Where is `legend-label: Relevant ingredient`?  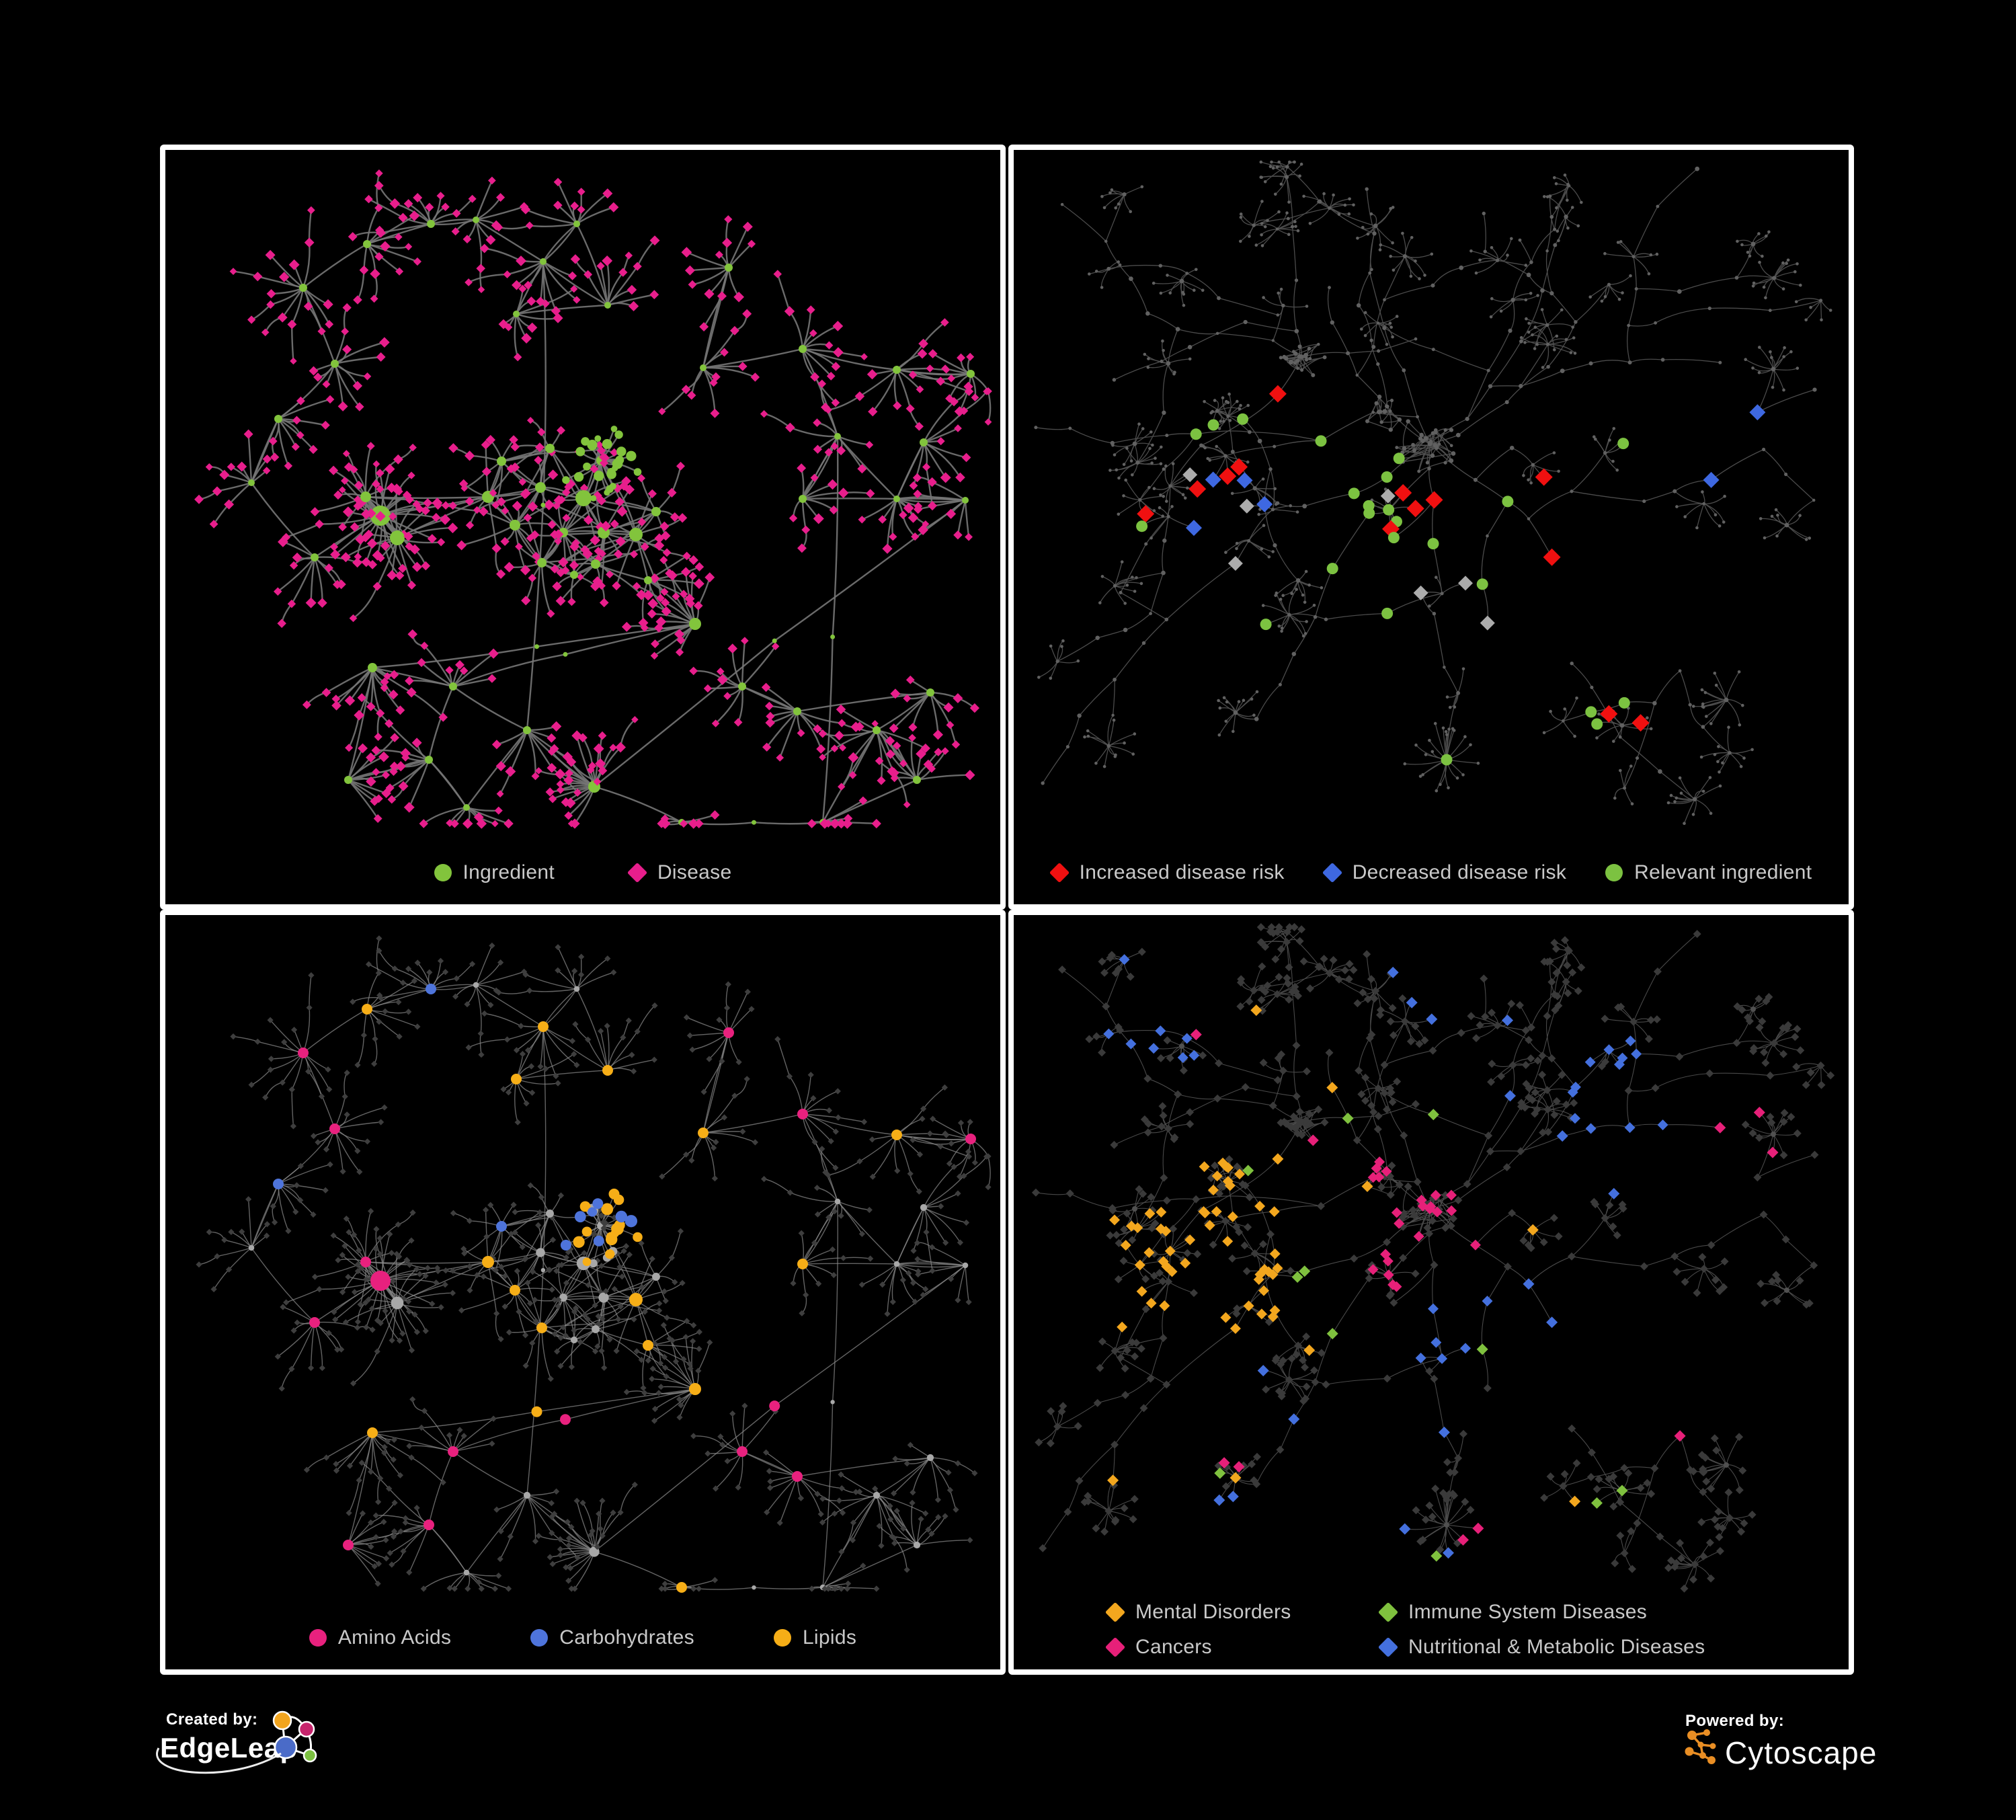 legend-label: Relevant ingredient is located at coordinates (1723, 872).